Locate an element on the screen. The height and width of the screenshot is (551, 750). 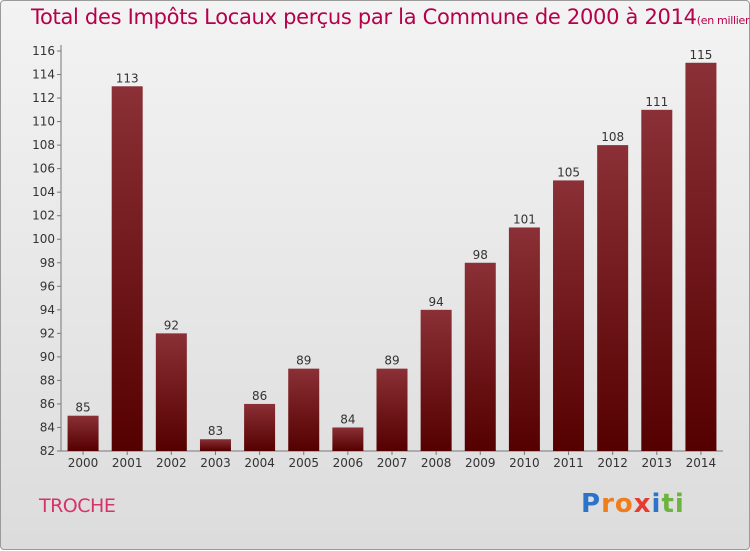
x-tick-label: 2012 is located at coordinates (612, 463).